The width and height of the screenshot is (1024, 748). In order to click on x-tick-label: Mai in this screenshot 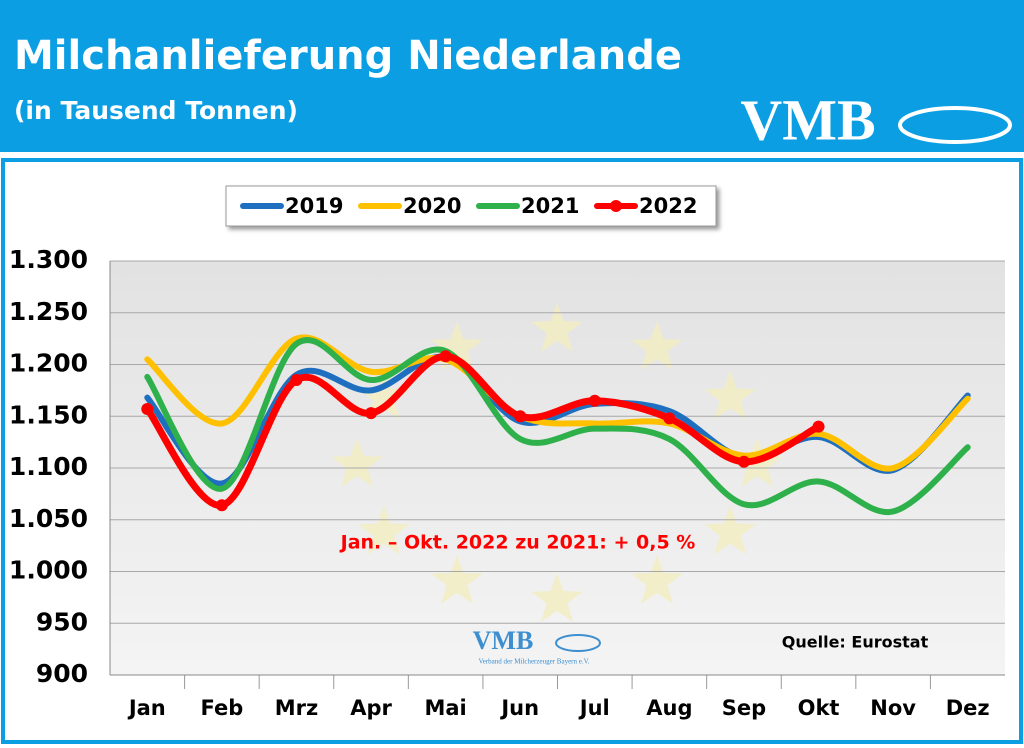, I will do `click(445, 708)`.